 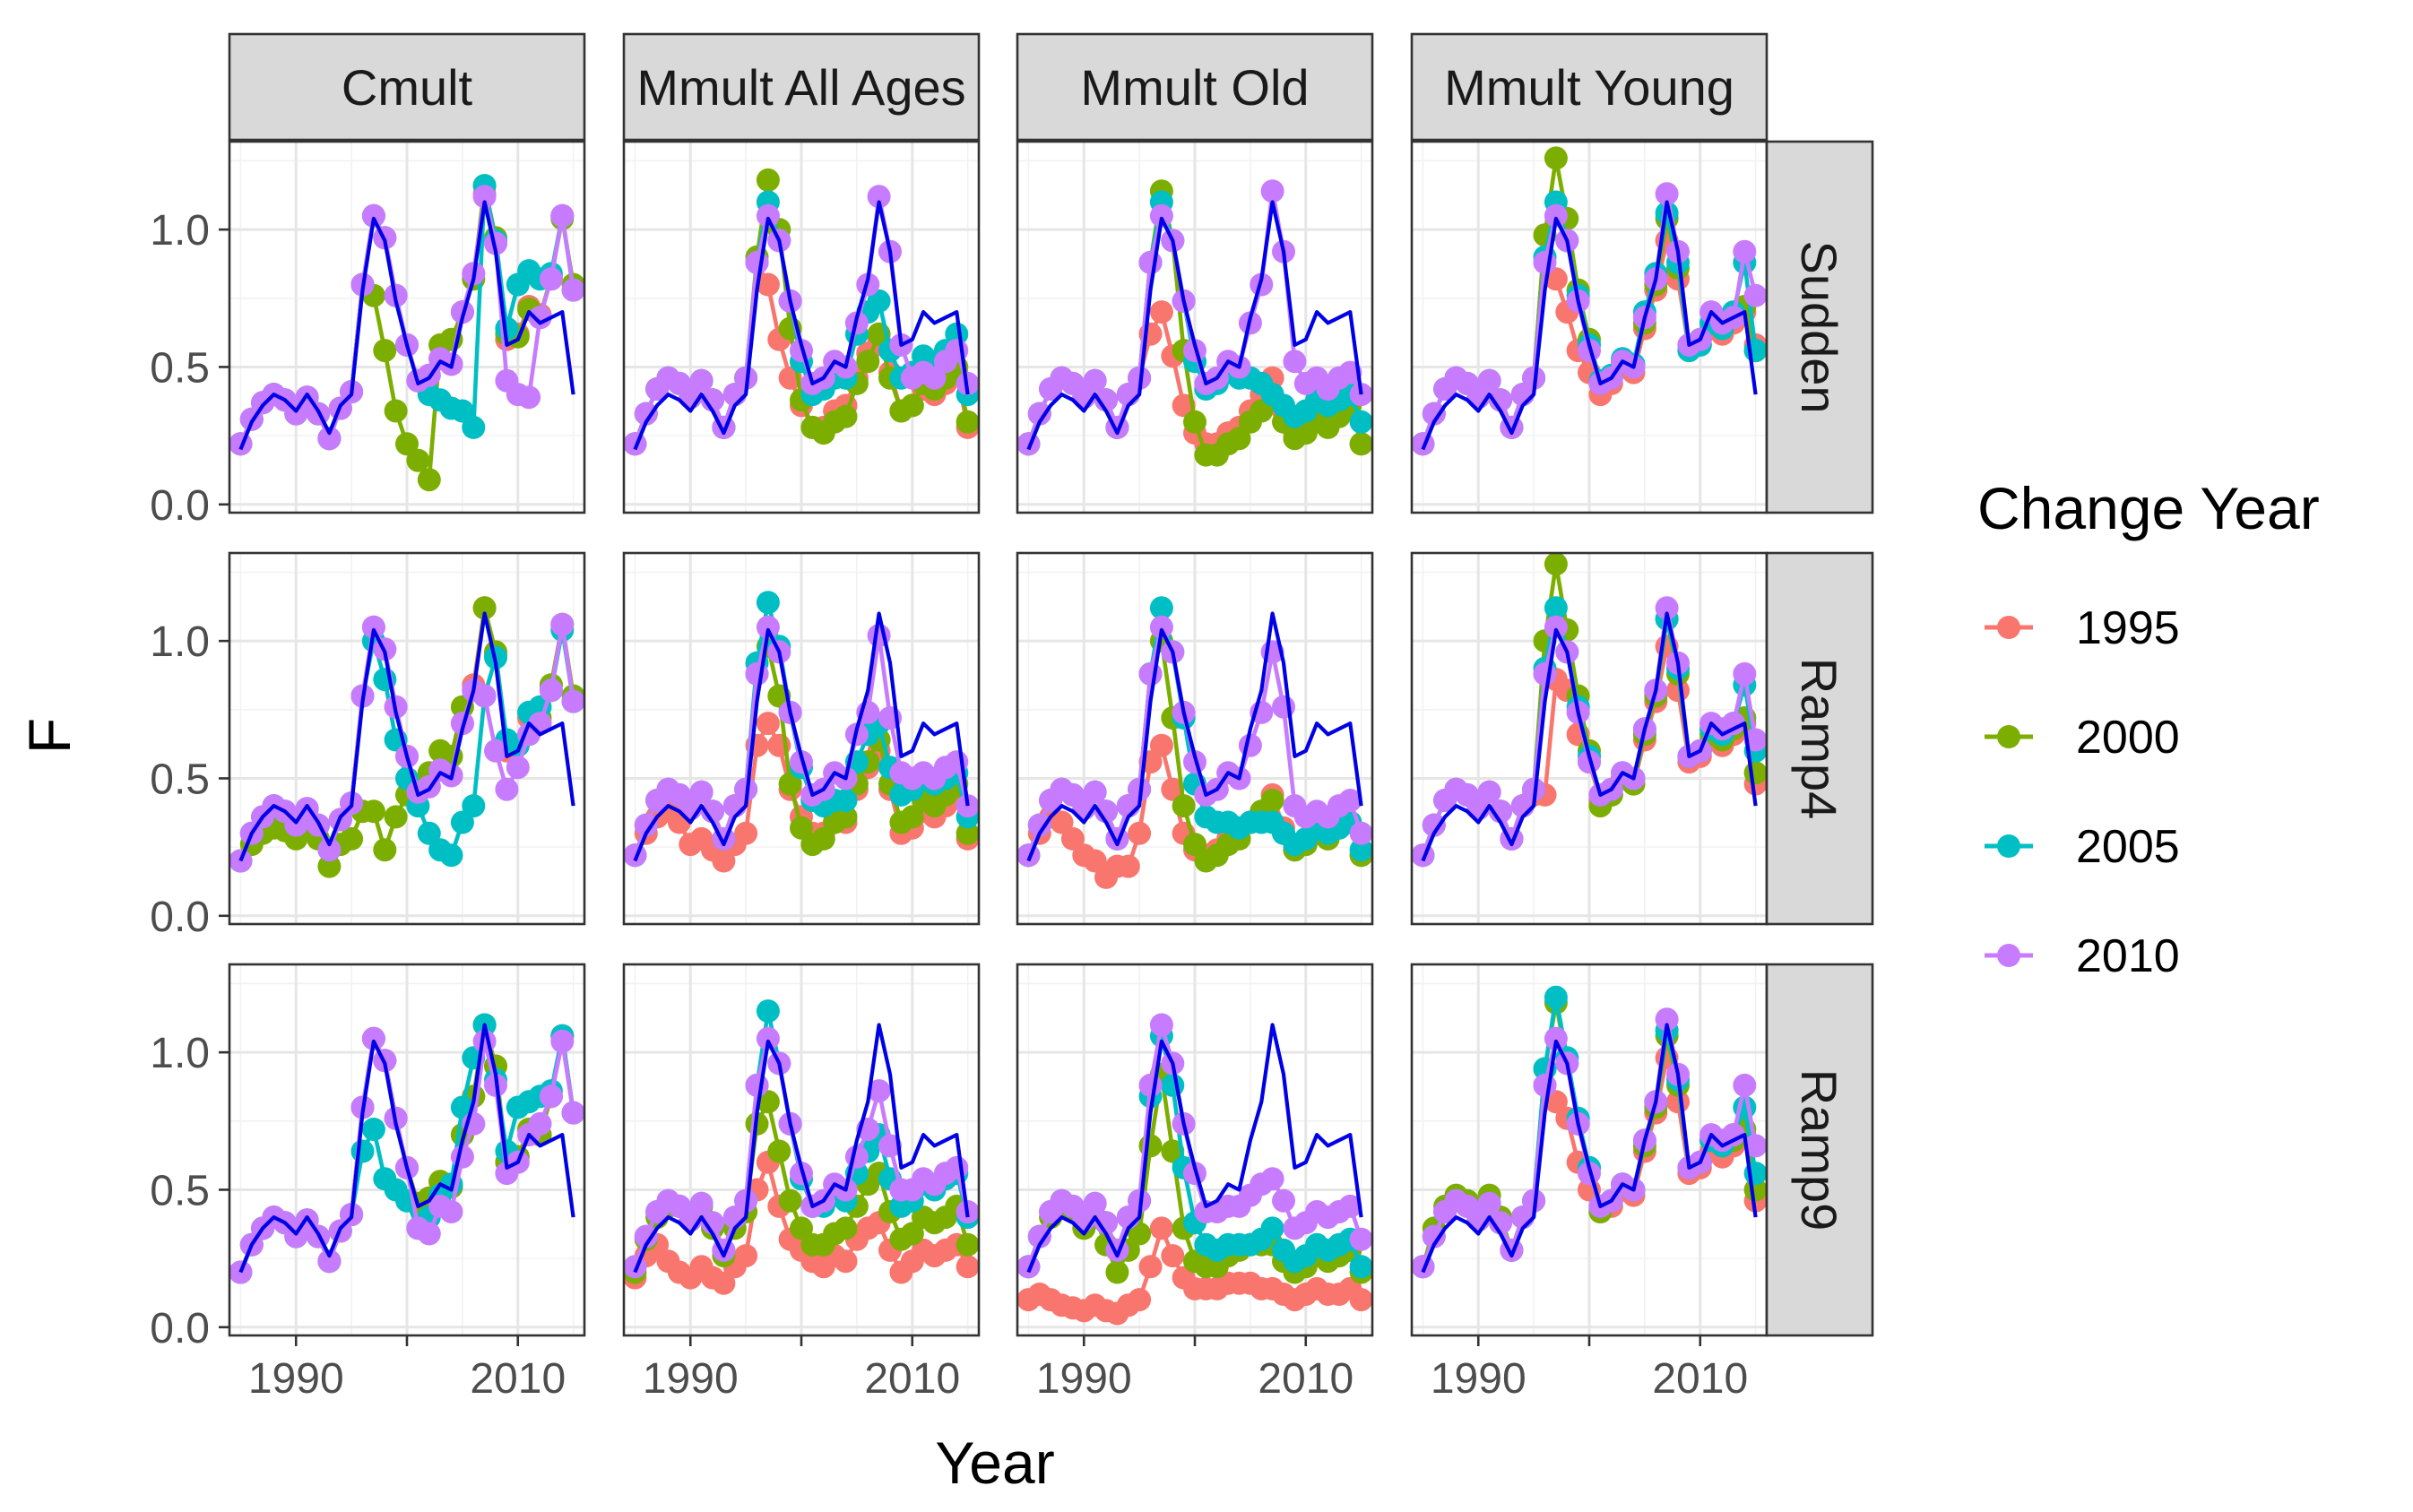 I want to click on y-axis-title: F, so click(x=49, y=736).